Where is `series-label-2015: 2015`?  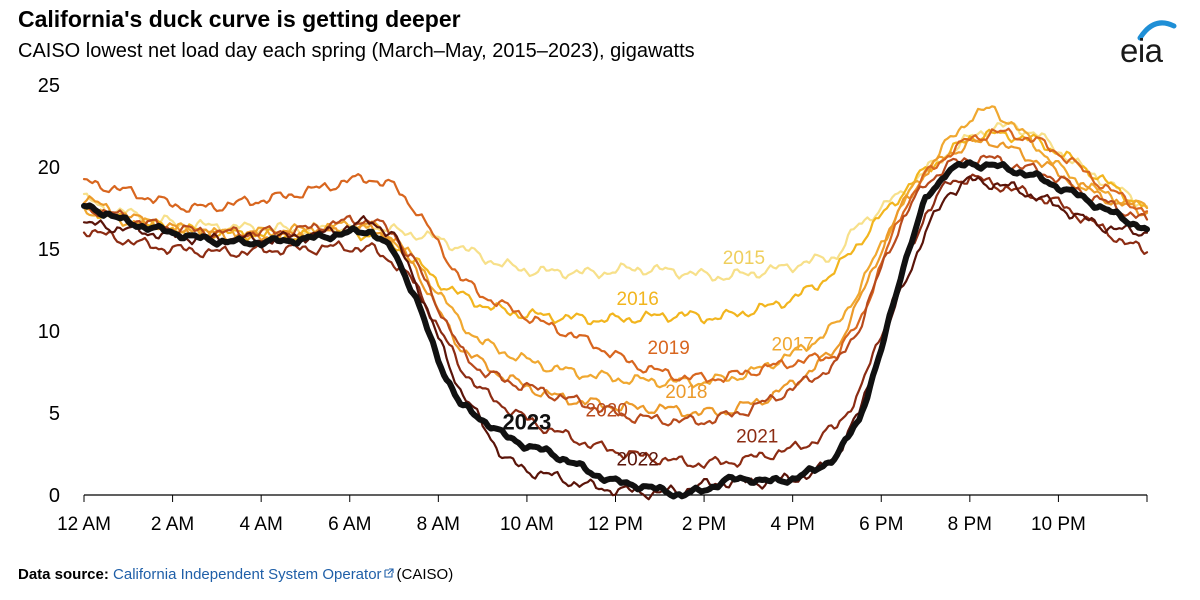
series-label-2015: 2015 is located at coordinates (744, 258).